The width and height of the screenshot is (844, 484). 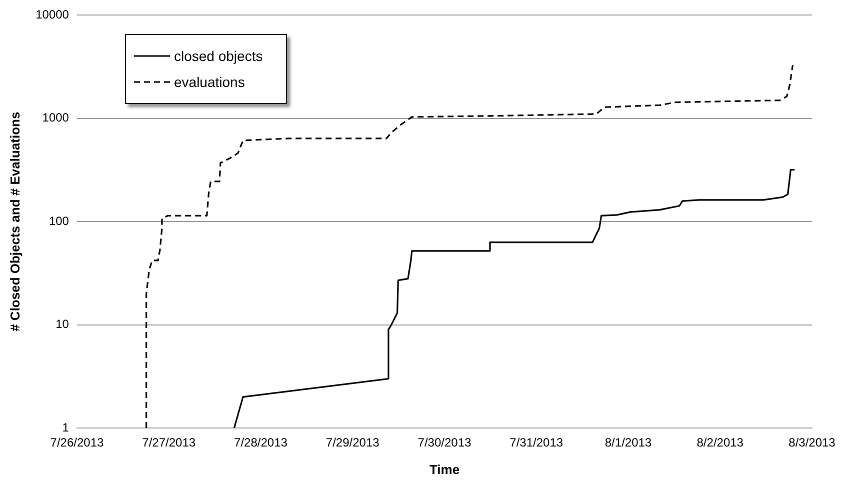 What do you see at coordinates (169, 443) in the screenshot?
I see `x-tick-label: 7/27/2013` at bounding box center [169, 443].